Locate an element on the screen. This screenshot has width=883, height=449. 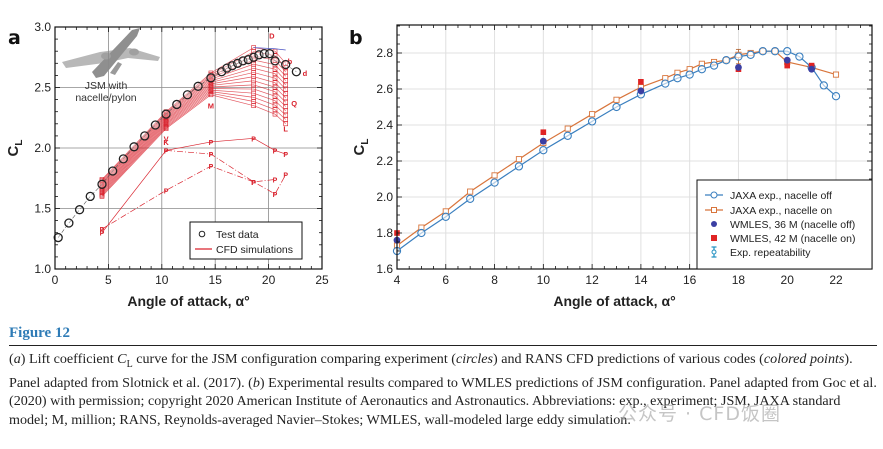
figure-title: Figure 12 is located at coordinates (39, 333).